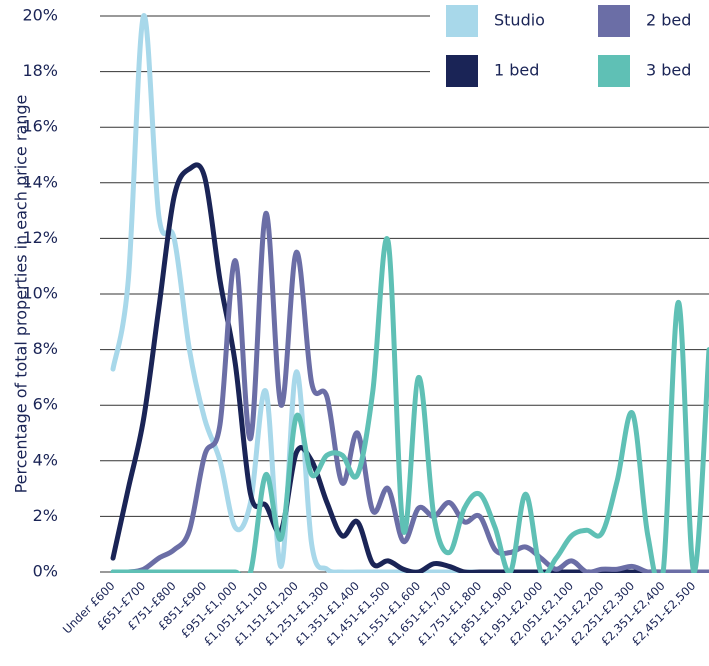 This screenshot has width=709, height=666. I want to click on legend-label: 2 bed, so click(668, 20).